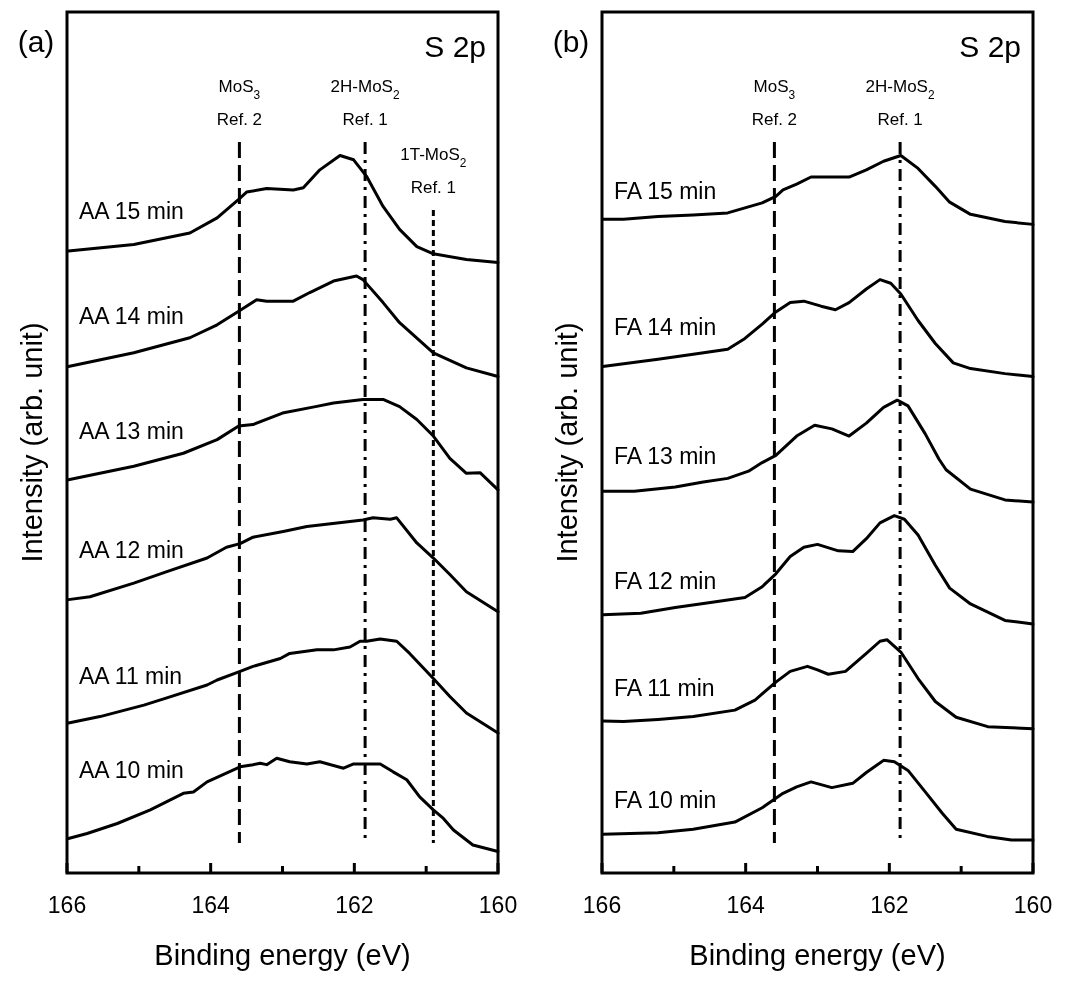  What do you see at coordinates (665, 800) in the screenshot?
I see `series-label: FA 10 min` at bounding box center [665, 800].